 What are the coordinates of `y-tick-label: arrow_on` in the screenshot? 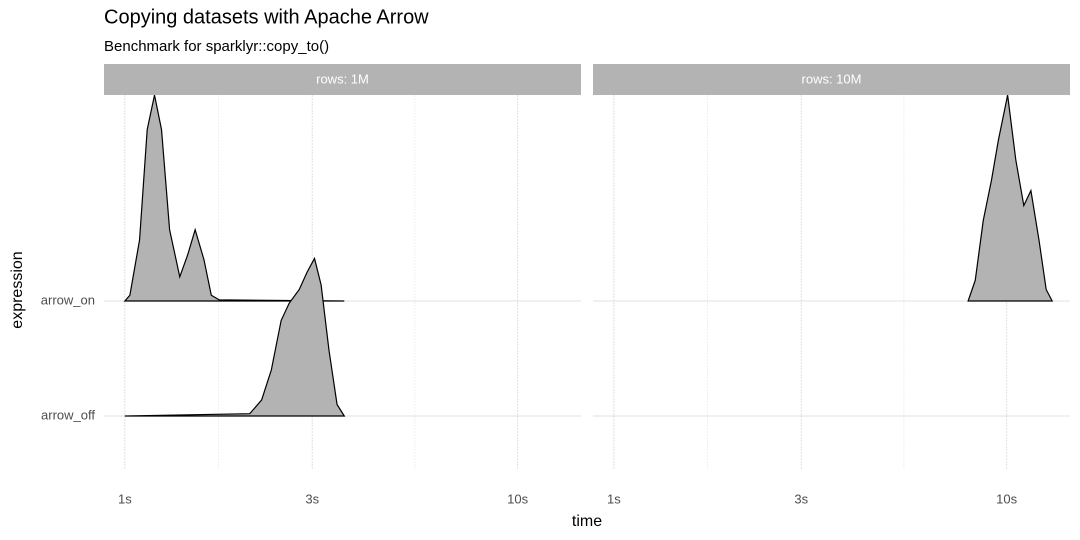 It's located at (68, 299).